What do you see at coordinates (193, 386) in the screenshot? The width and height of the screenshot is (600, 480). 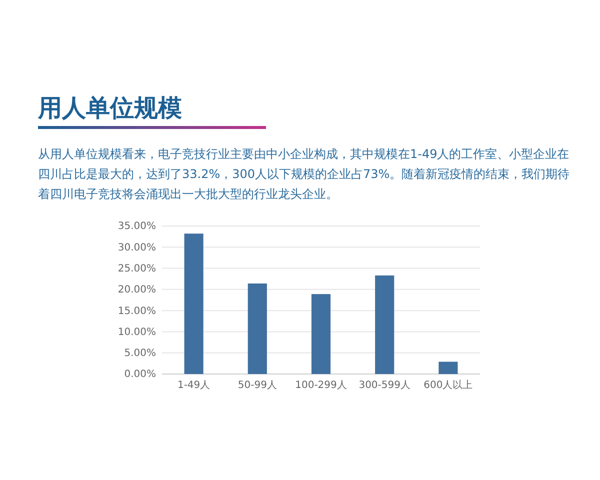 I see `x-tick-label: 1-49人` at bounding box center [193, 386].